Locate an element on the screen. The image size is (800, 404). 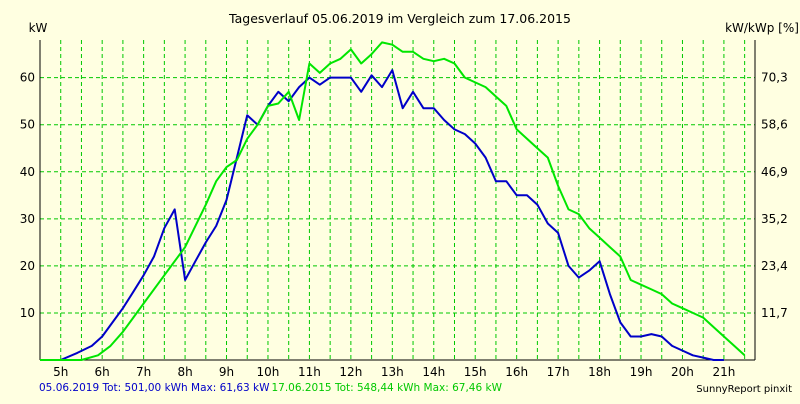
x-tick-label: 16h is located at coordinates (516, 372).